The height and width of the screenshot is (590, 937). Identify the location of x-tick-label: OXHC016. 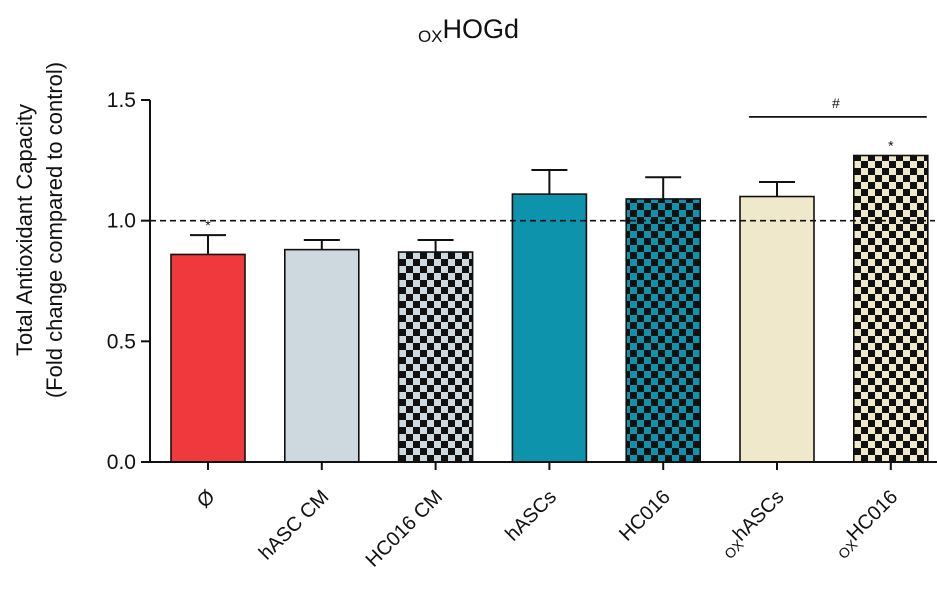
(866, 524).